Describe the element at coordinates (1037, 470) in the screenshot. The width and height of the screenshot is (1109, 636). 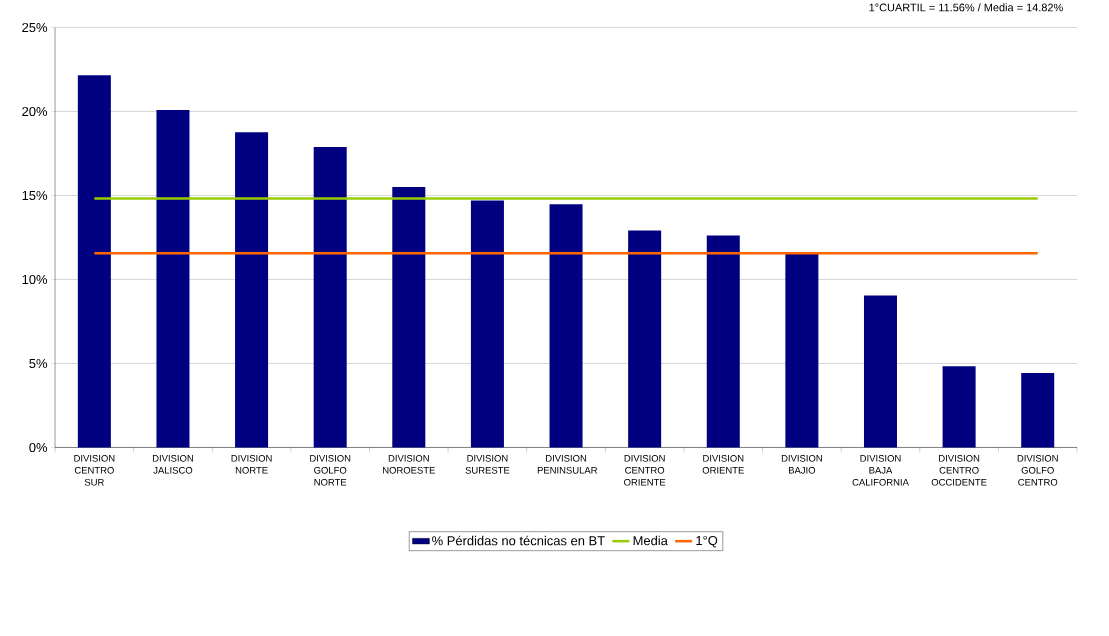
I see `x-tick-label: DIVISION GOLFO CENTRO` at that location.